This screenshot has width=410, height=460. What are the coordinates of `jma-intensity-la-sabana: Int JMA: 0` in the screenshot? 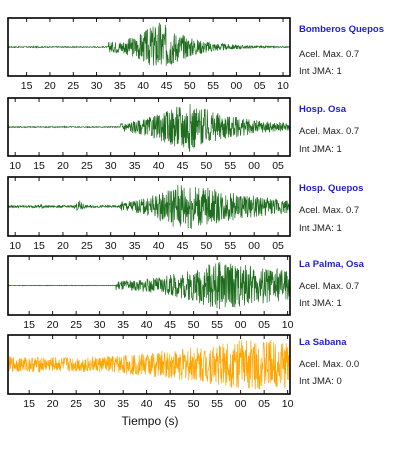 It's located at (320, 381).